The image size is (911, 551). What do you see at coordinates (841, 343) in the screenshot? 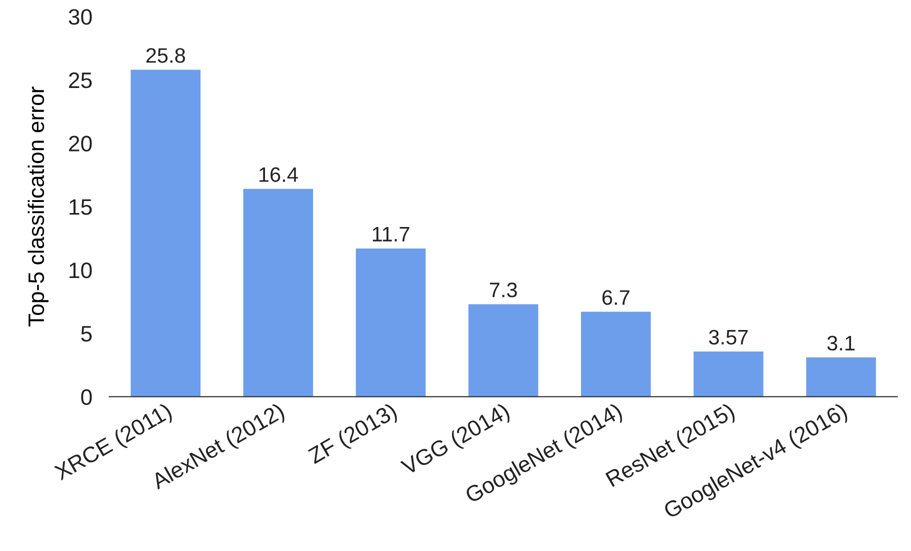
I see `data-label: 3.1` at bounding box center [841, 343].